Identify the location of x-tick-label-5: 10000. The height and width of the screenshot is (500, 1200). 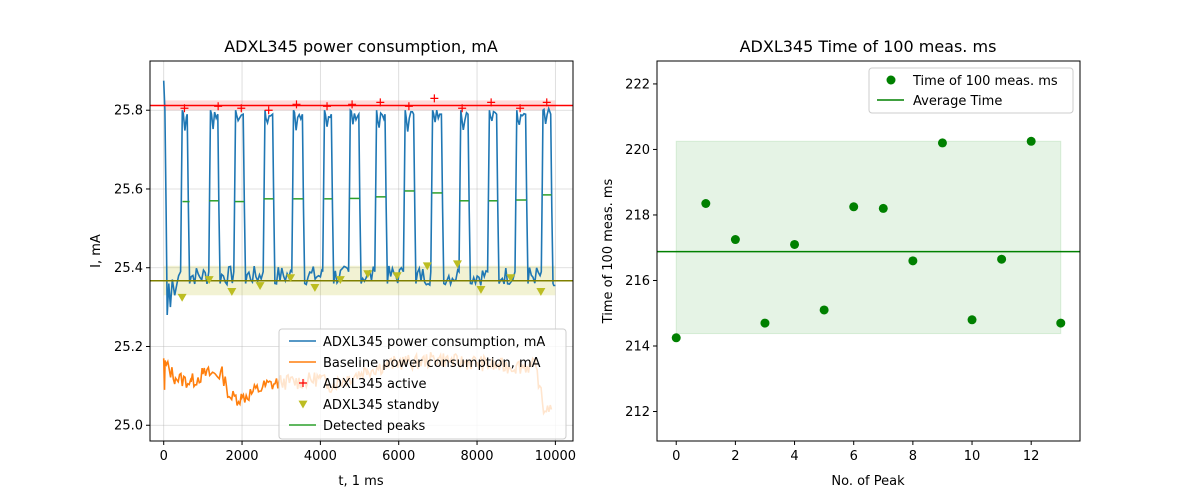
(555, 456).